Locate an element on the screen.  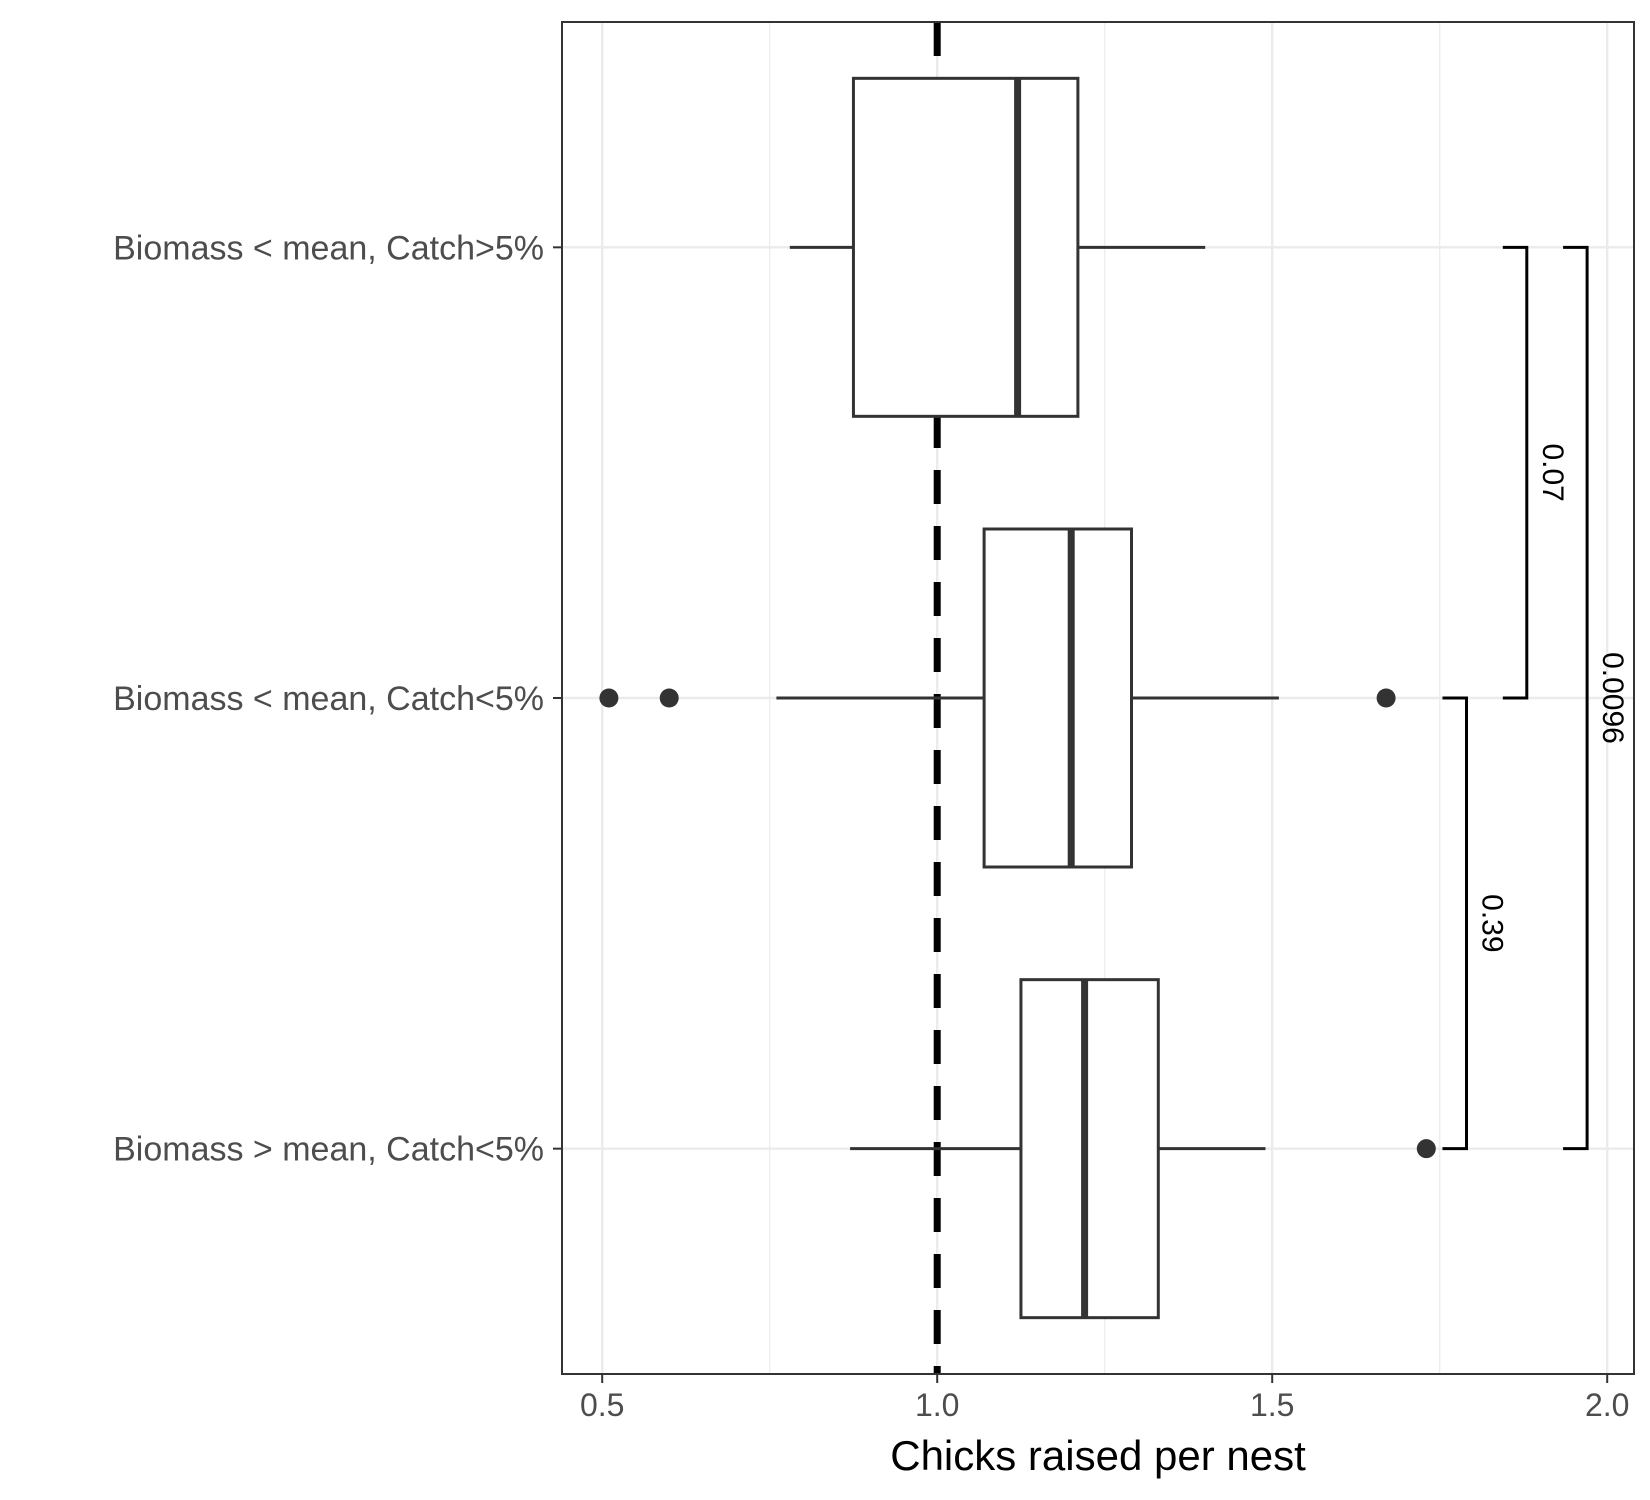
x-tick-label: 2.0 is located at coordinates (1607, 1405).